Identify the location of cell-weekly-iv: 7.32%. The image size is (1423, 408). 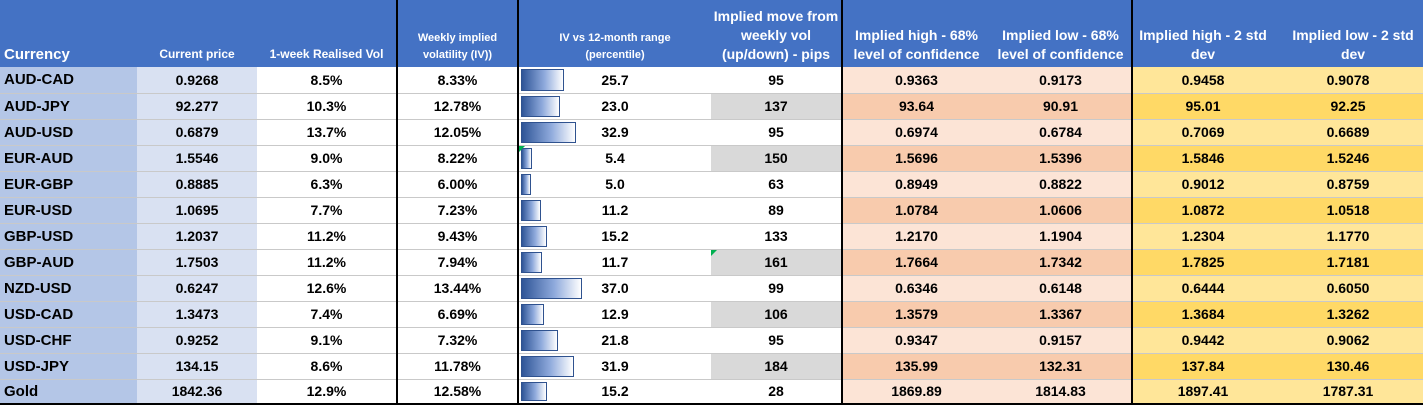
(457, 340).